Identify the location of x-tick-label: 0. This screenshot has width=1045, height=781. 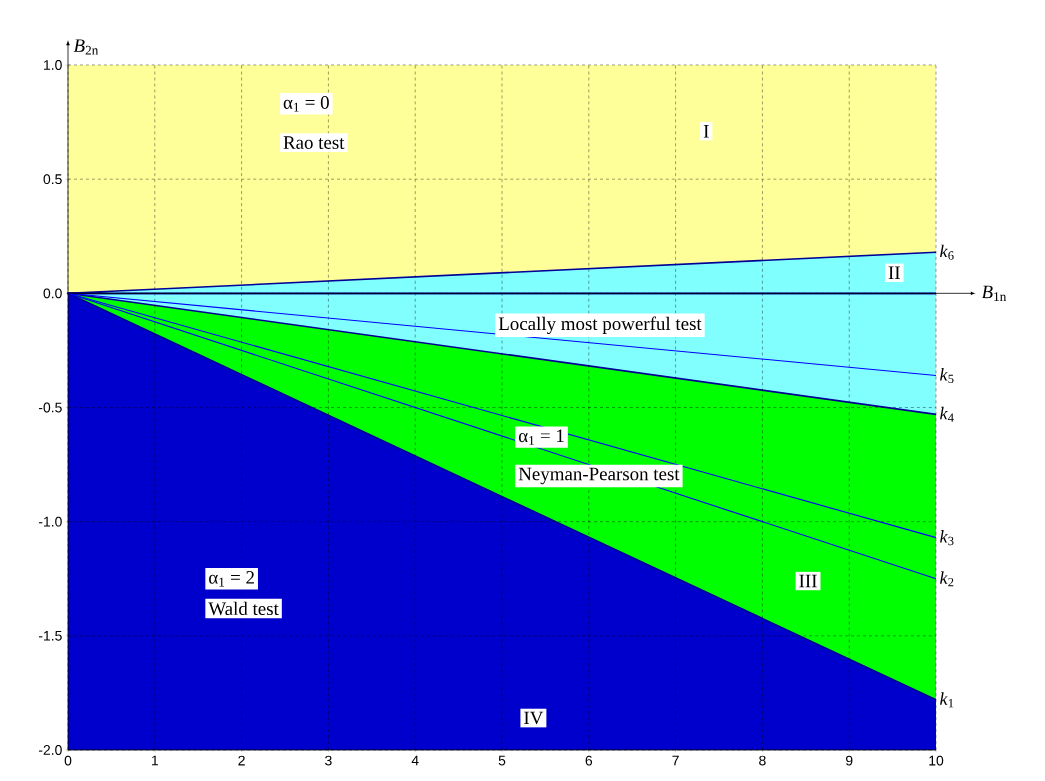
(68, 760).